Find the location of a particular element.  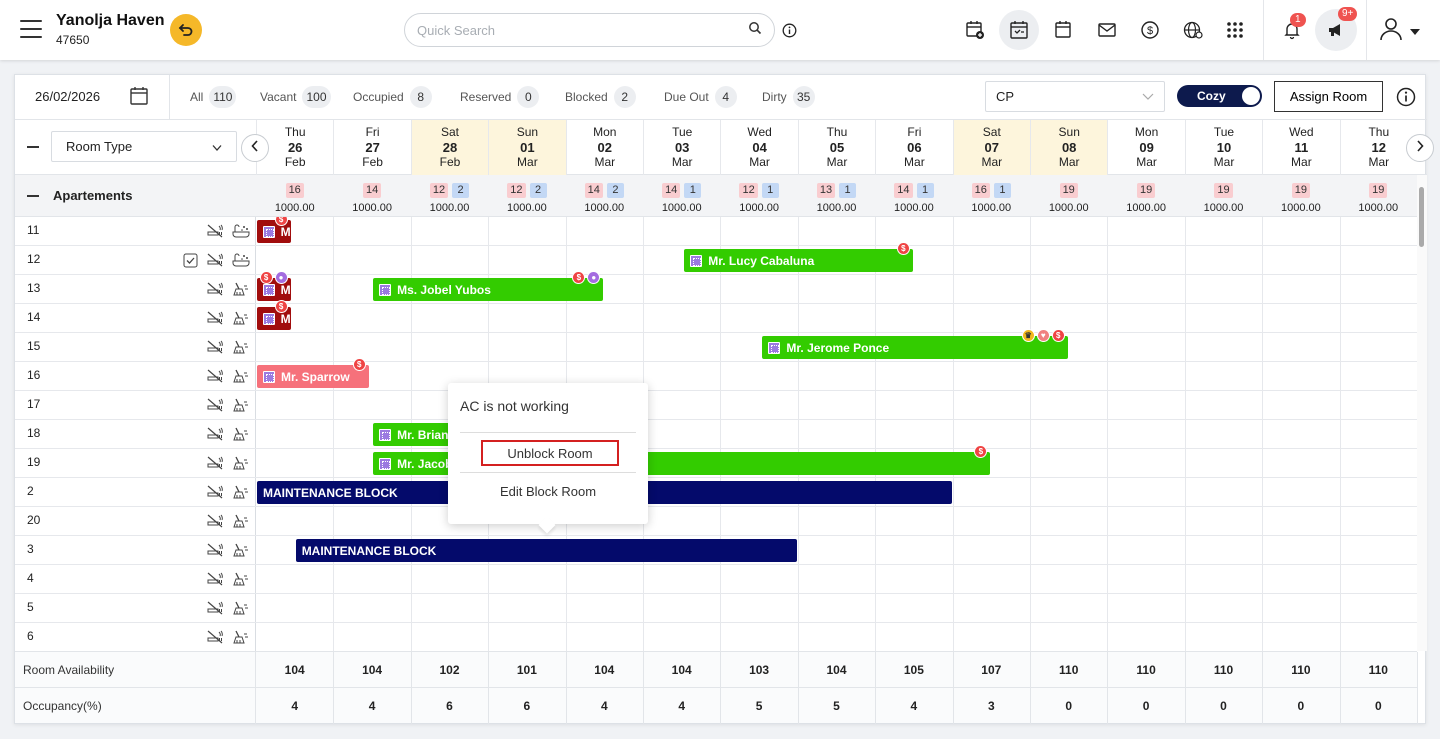

globe-icon is located at coordinates (1193, 30).